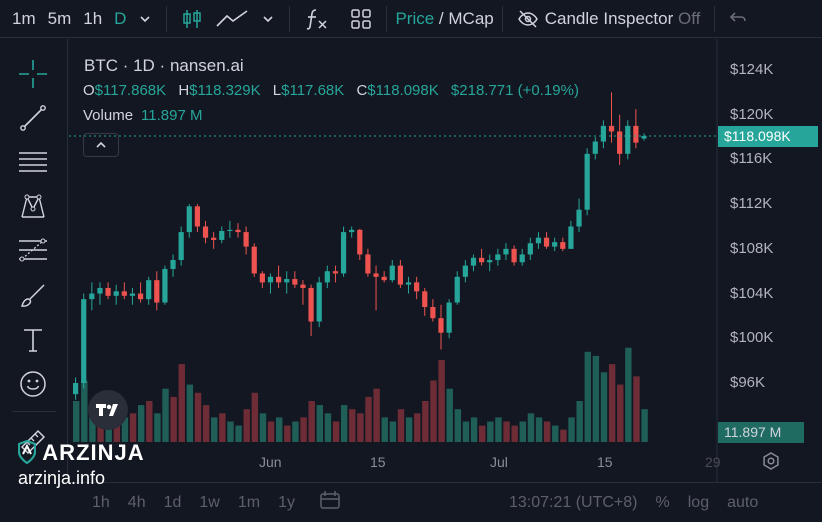  Describe the element at coordinates (164, 65) in the screenshot. I see `symbol-title: BTC · 1D · nansen.ai` at that location.